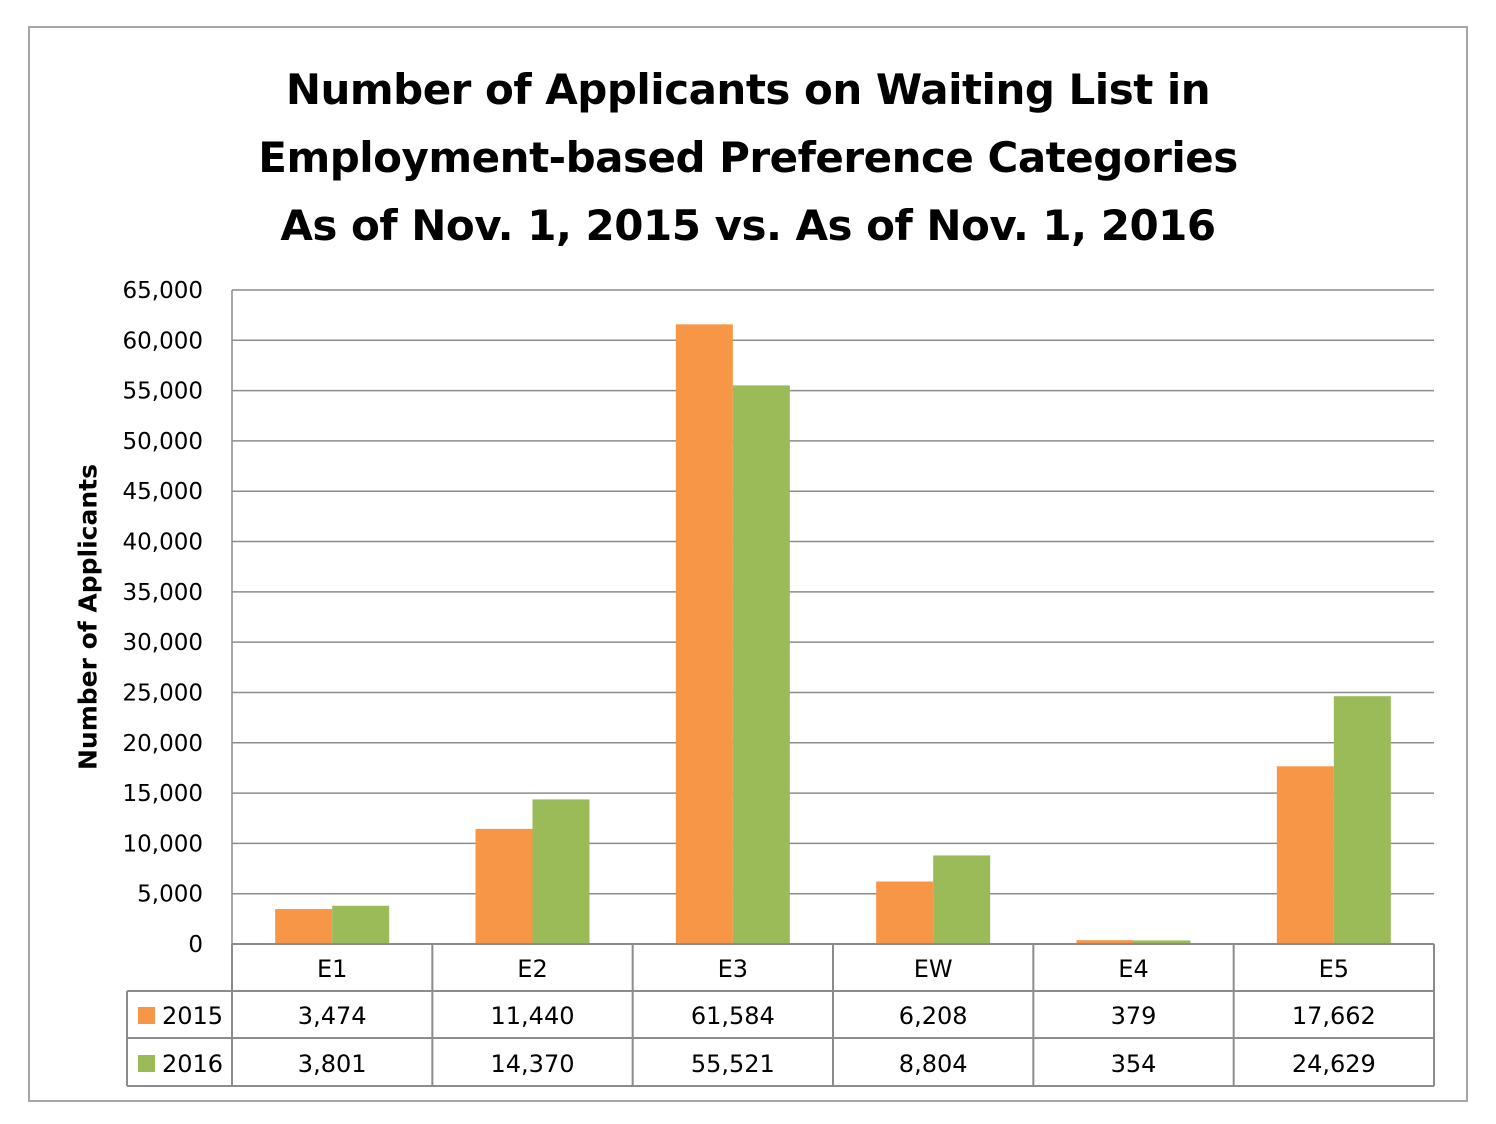 Image resolution: width=1496 pixels, height=1124 pixels. What do you see at coordinates (146, 1063) in the screenshot?
I see `legend-key-2016` at bounding box center [146, 1063].